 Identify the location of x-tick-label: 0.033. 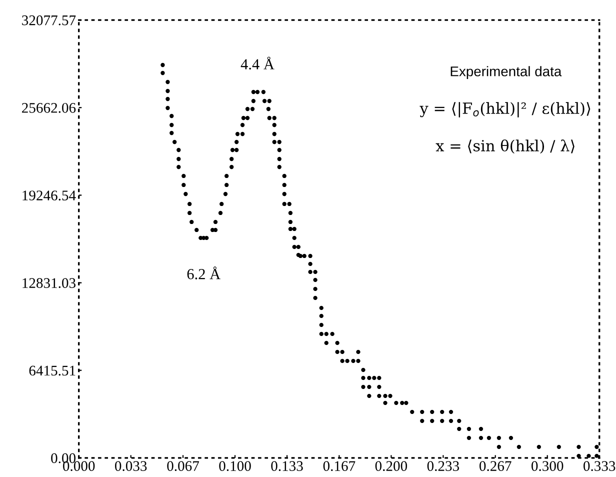
(131, 466).